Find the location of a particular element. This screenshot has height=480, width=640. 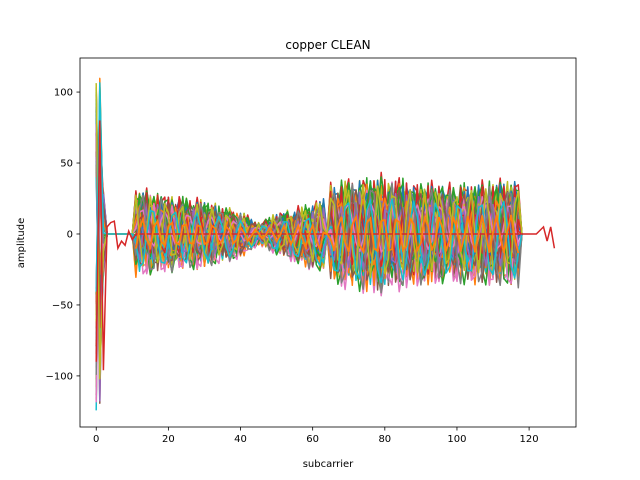

y-tick-label: −50 is located at coordinates (62, 305).